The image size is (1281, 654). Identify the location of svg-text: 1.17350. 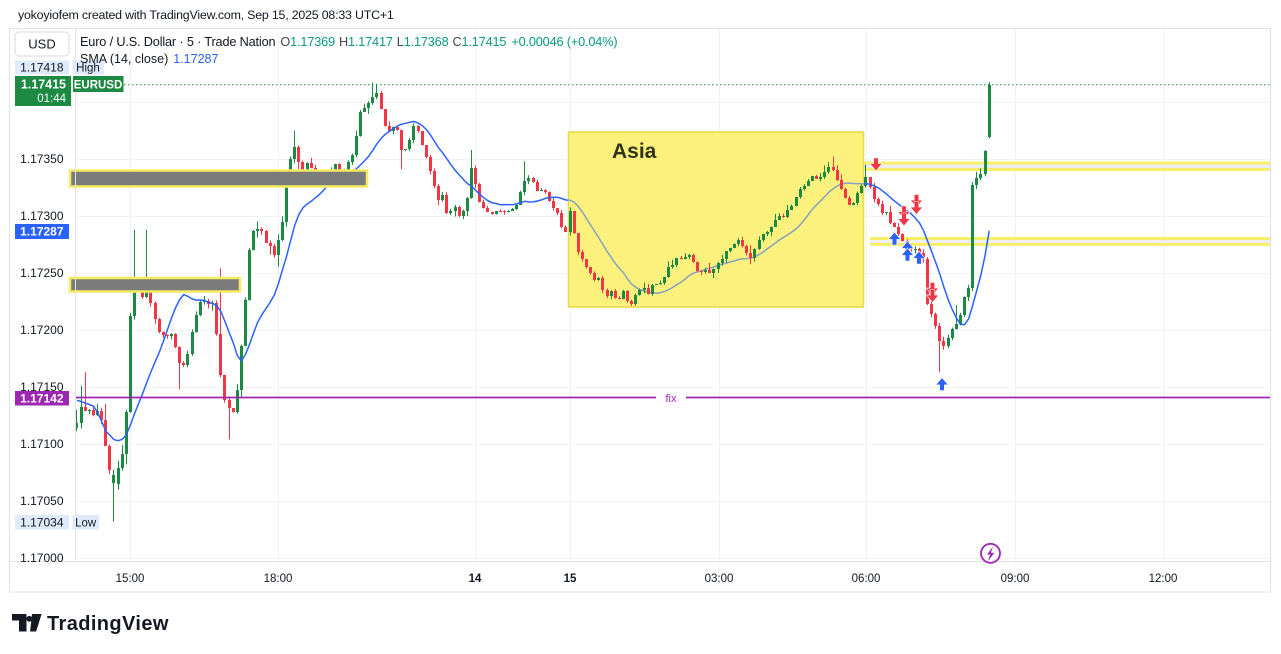
(42, 159).